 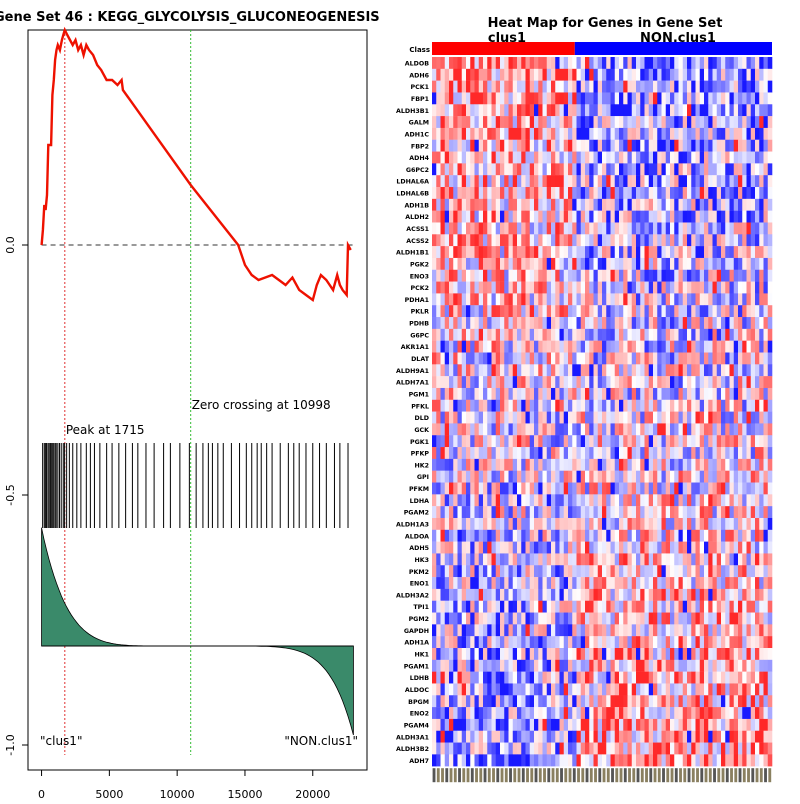 I want to click on gene-label: TPI1, so click(x=421, y=607).